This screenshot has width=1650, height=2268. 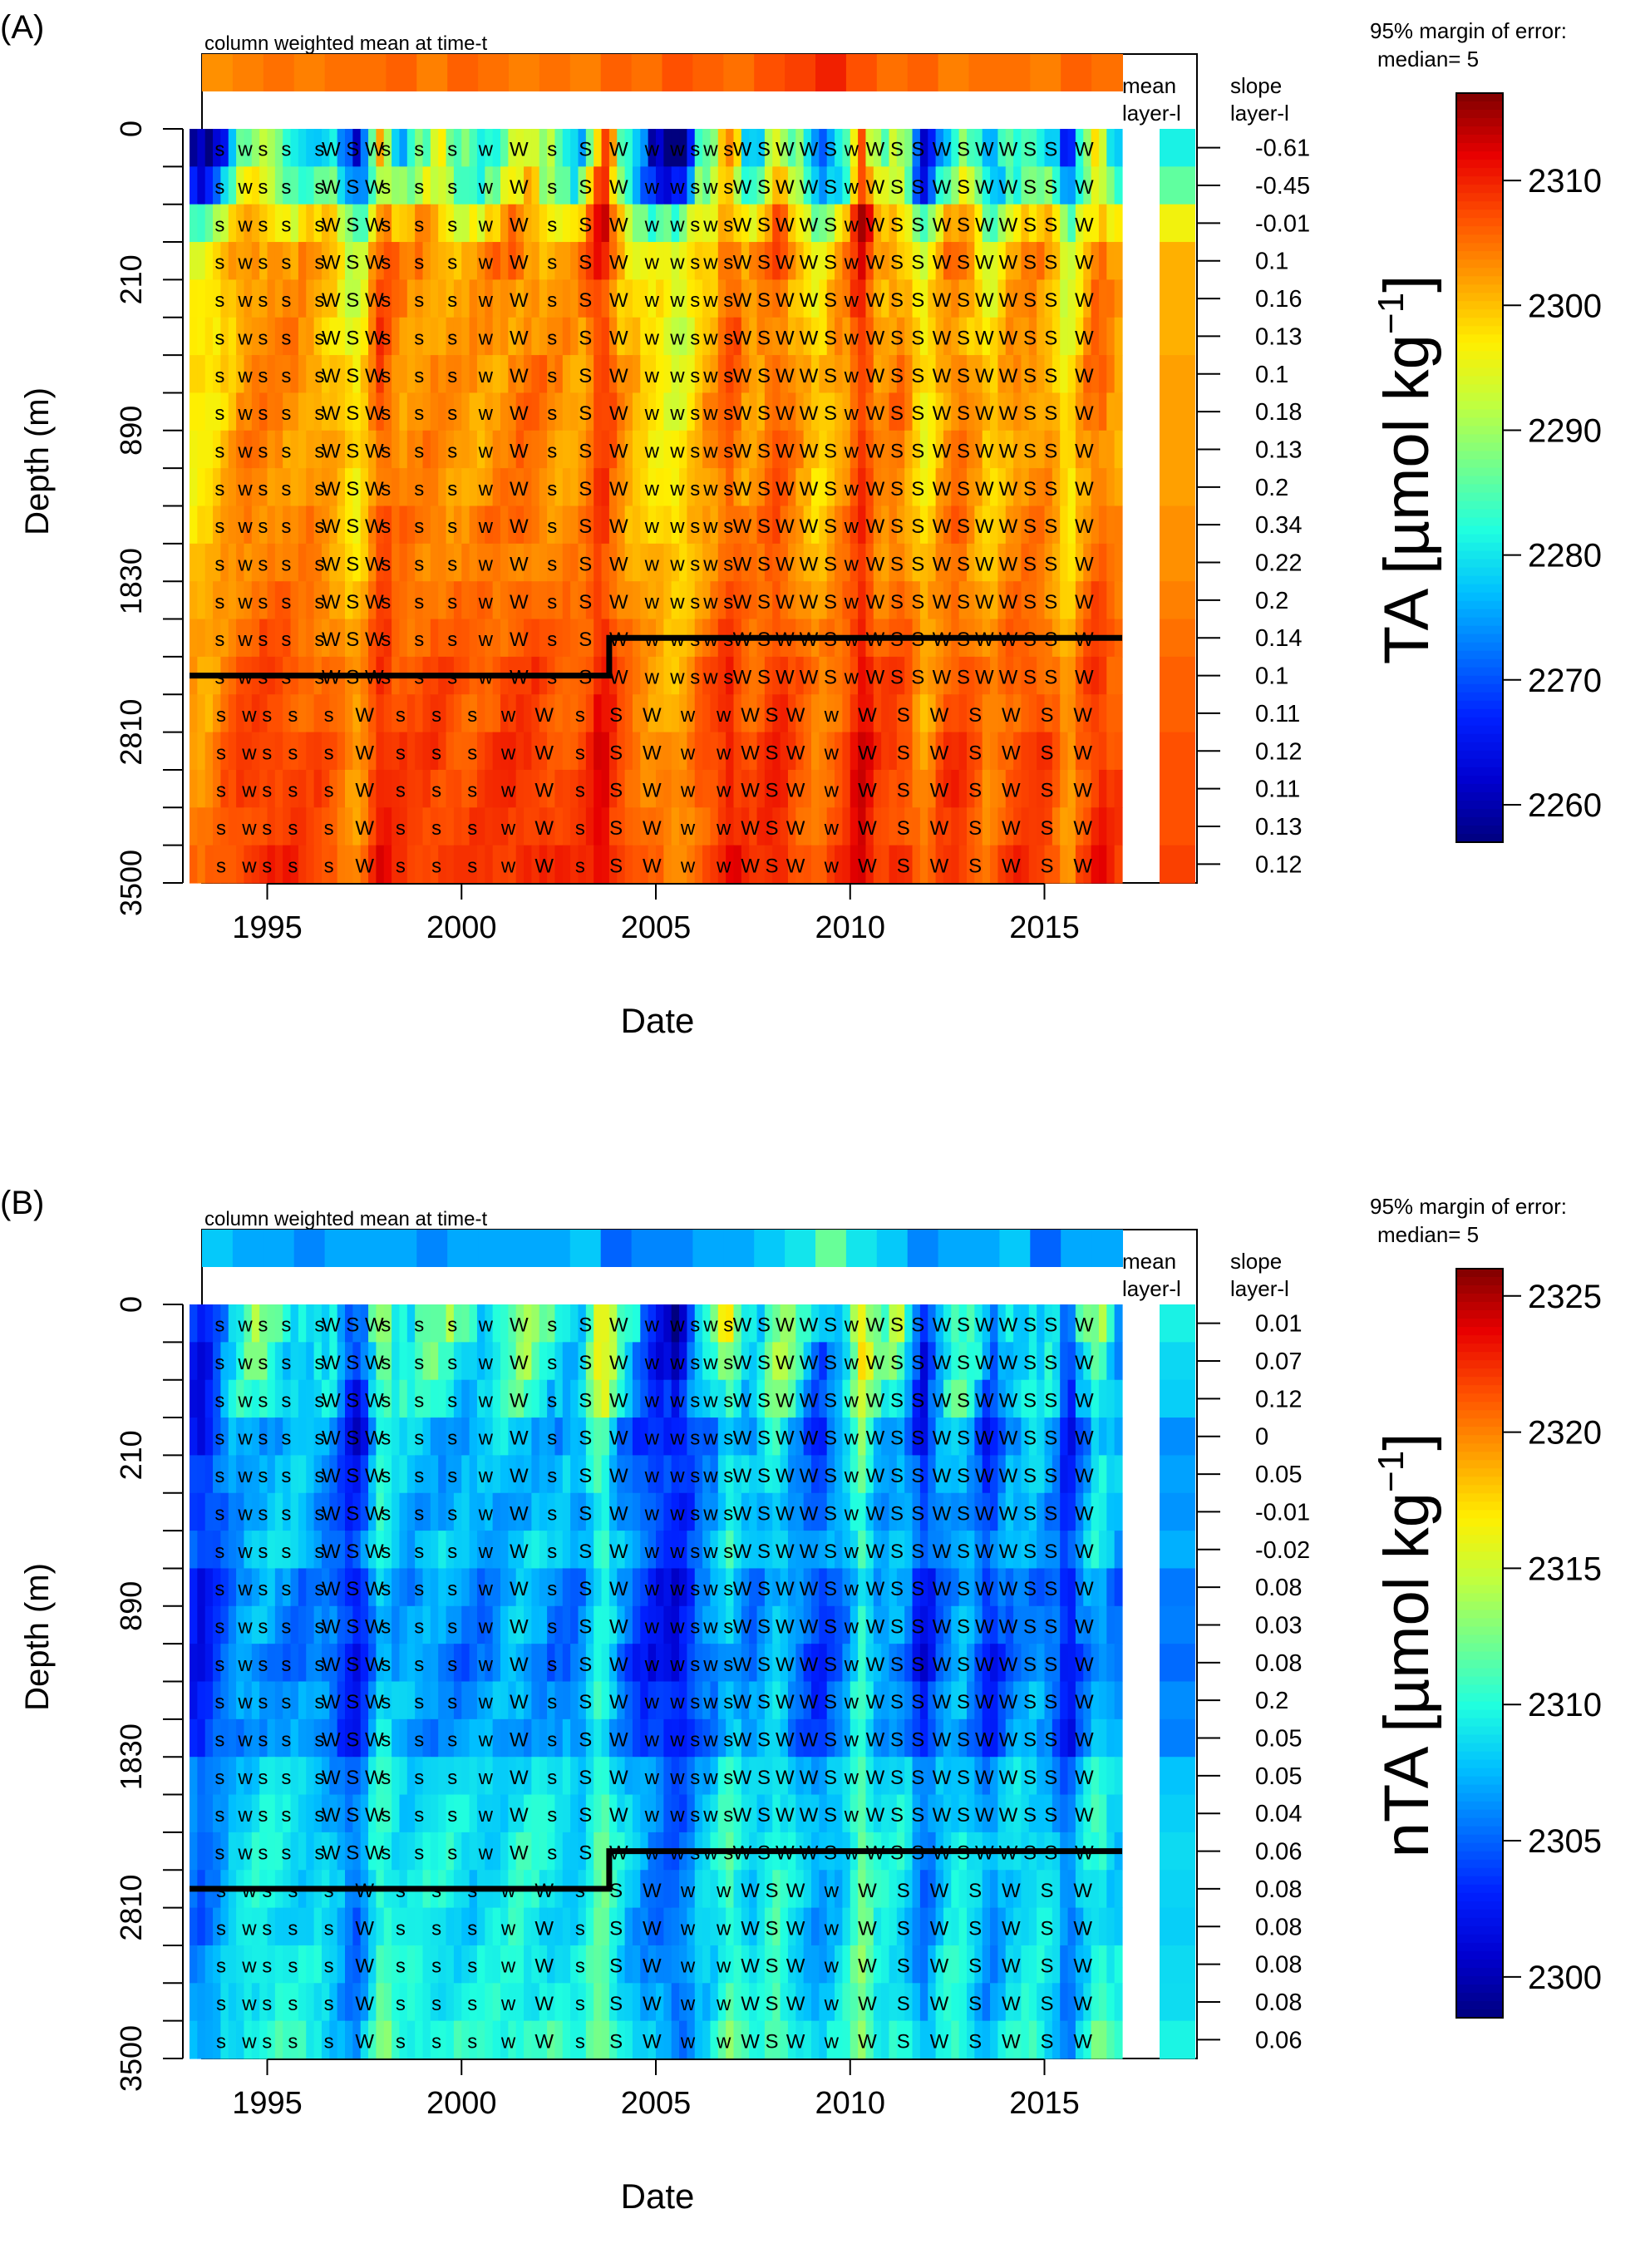 I want to click on sample-marker: W S, so click(x=952, y=300).